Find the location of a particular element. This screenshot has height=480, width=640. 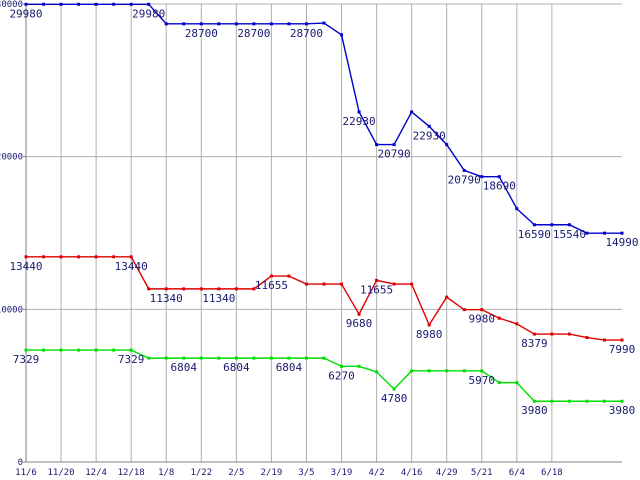

x-tick-label: 2/5 is located at coordinates (236, 473).